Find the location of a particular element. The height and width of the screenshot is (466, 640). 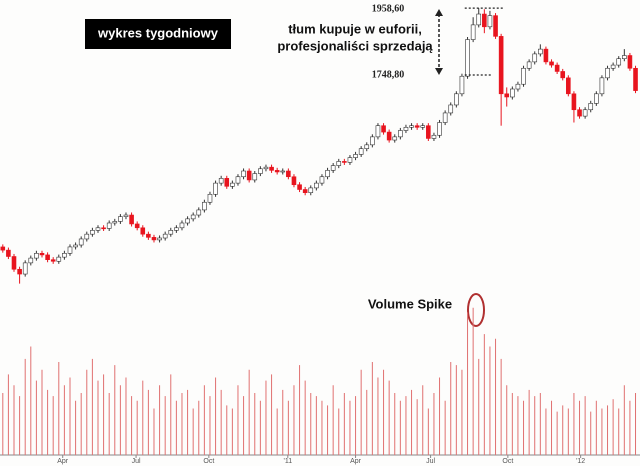

spike-label: Volume Spike is located at coordinates (410, 303).